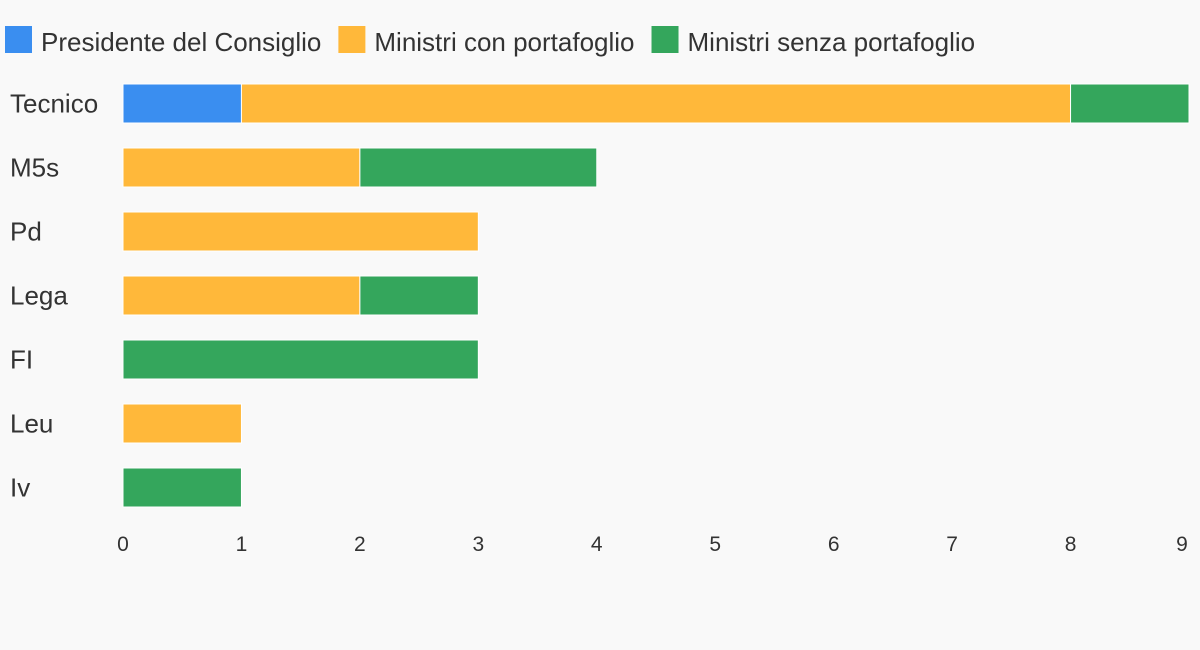  Describe the element at coordinates (241, 295) in the screenshot. I see `bar-lega-ministri-con-portafoglio` at that location.